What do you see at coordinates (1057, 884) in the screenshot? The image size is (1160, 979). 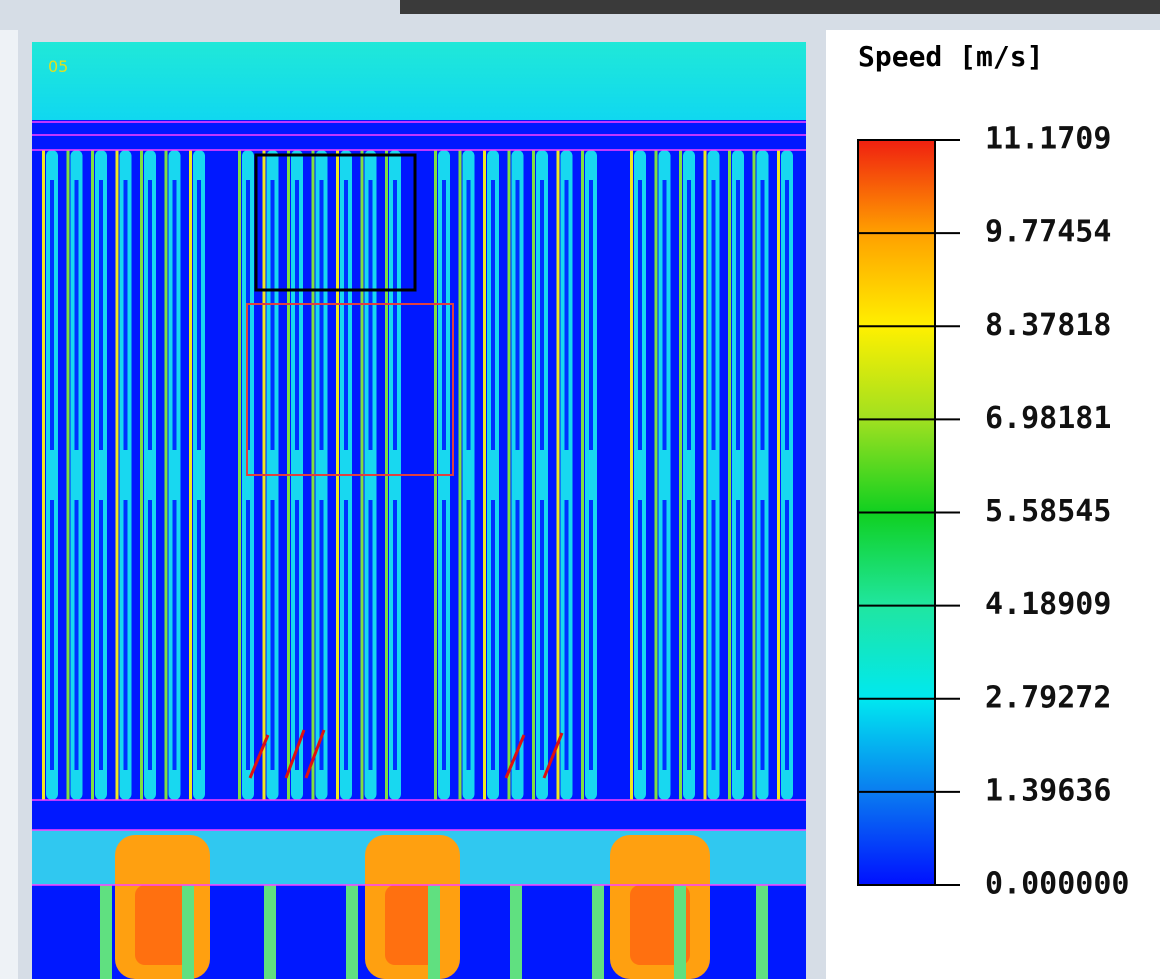 I see `colorbar-label: 0.000000` at bounding box center [1057, 884].